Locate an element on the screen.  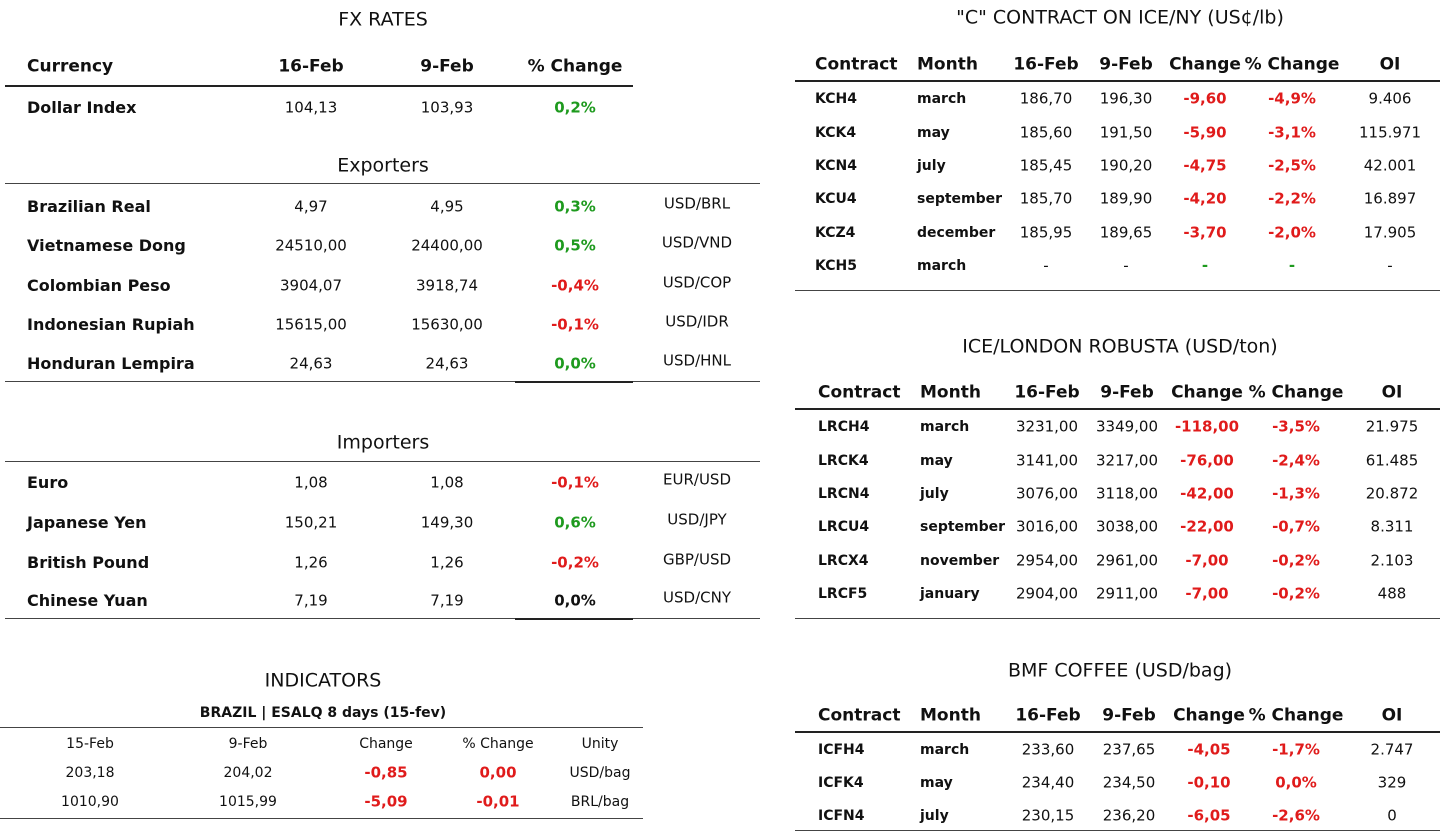
cell: 9.406 is located at coordinates (1390, 98).